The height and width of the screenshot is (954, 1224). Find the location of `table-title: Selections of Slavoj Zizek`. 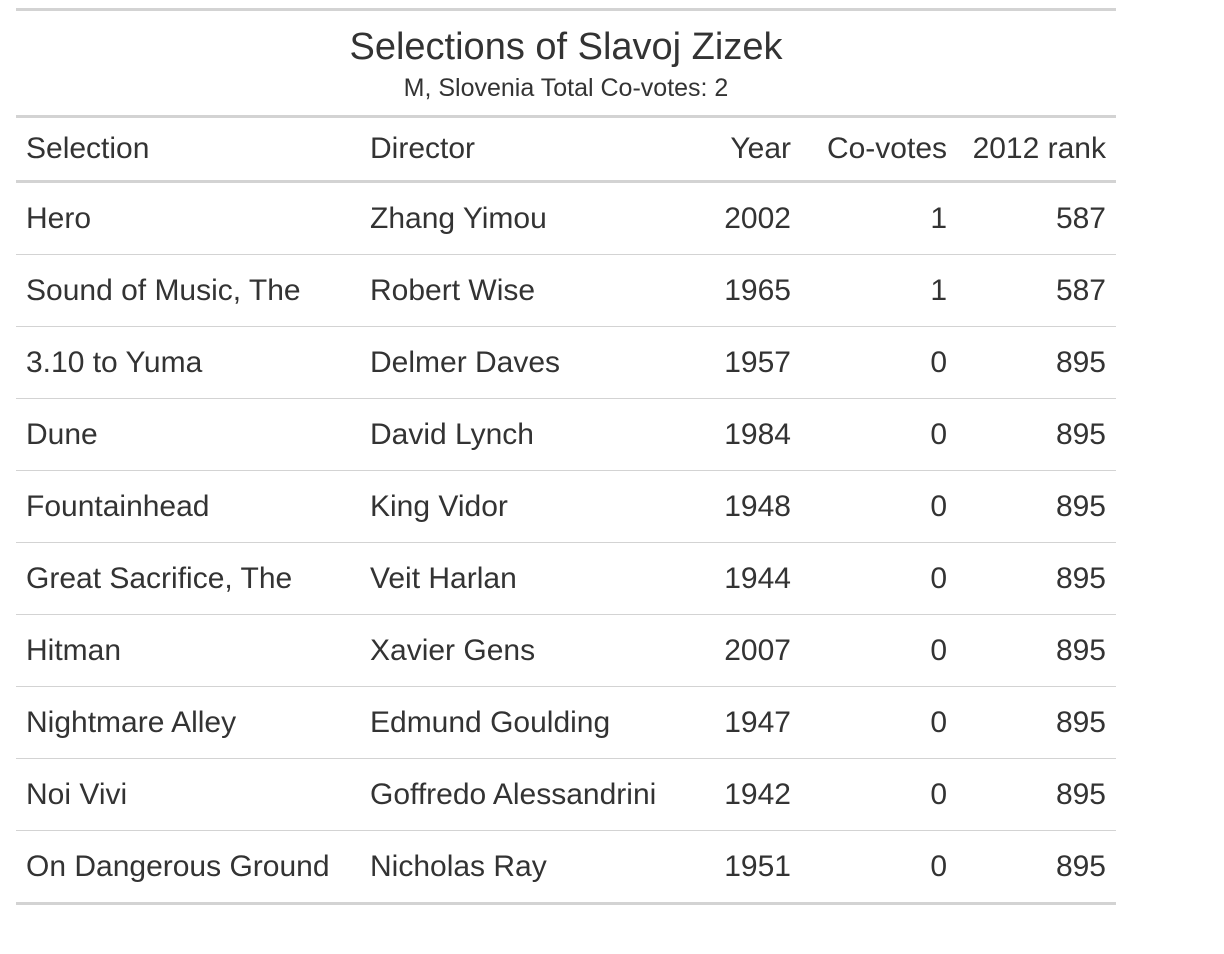

table-title: Selections of Slavoj Zizek is located at coordinates (566, 47).